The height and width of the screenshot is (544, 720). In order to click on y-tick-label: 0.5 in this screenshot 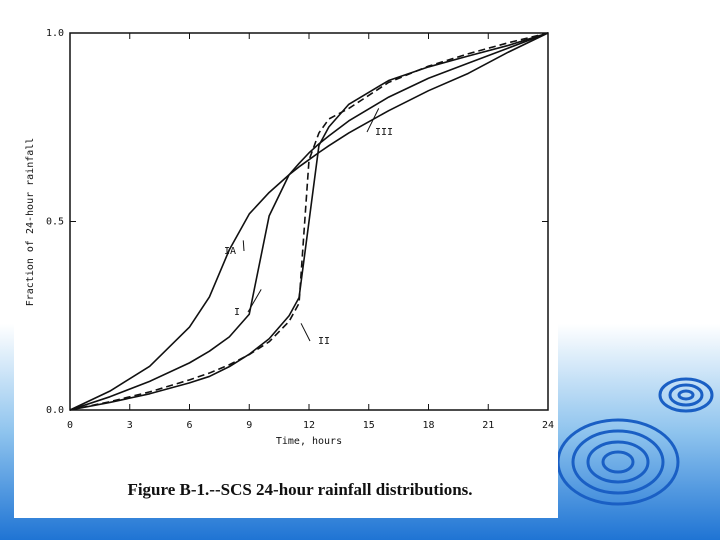, I will do `click(55, 222)`.